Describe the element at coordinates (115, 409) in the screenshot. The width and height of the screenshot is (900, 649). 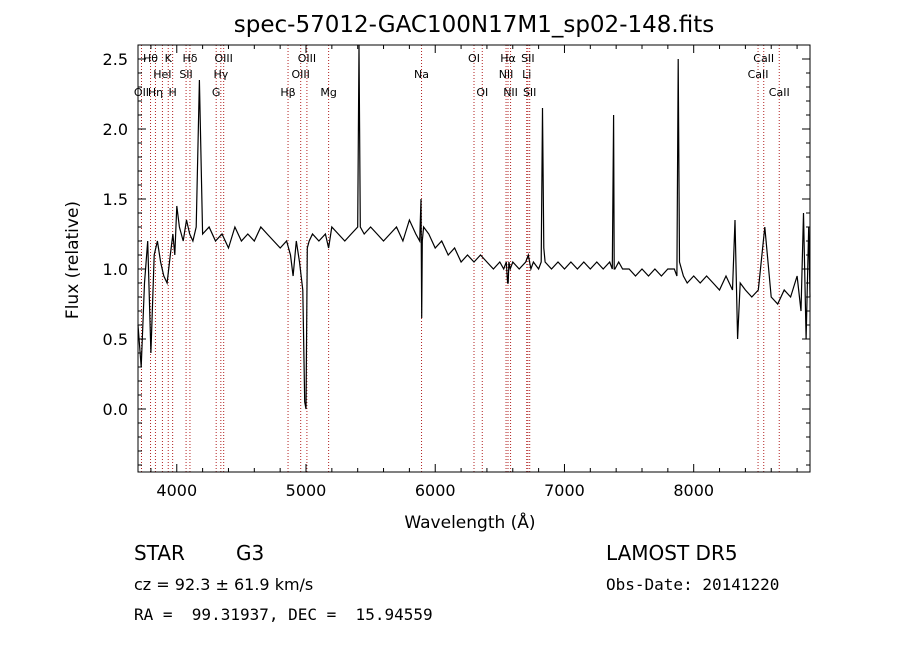
I see `y-tick-label: 0.0` at that location.